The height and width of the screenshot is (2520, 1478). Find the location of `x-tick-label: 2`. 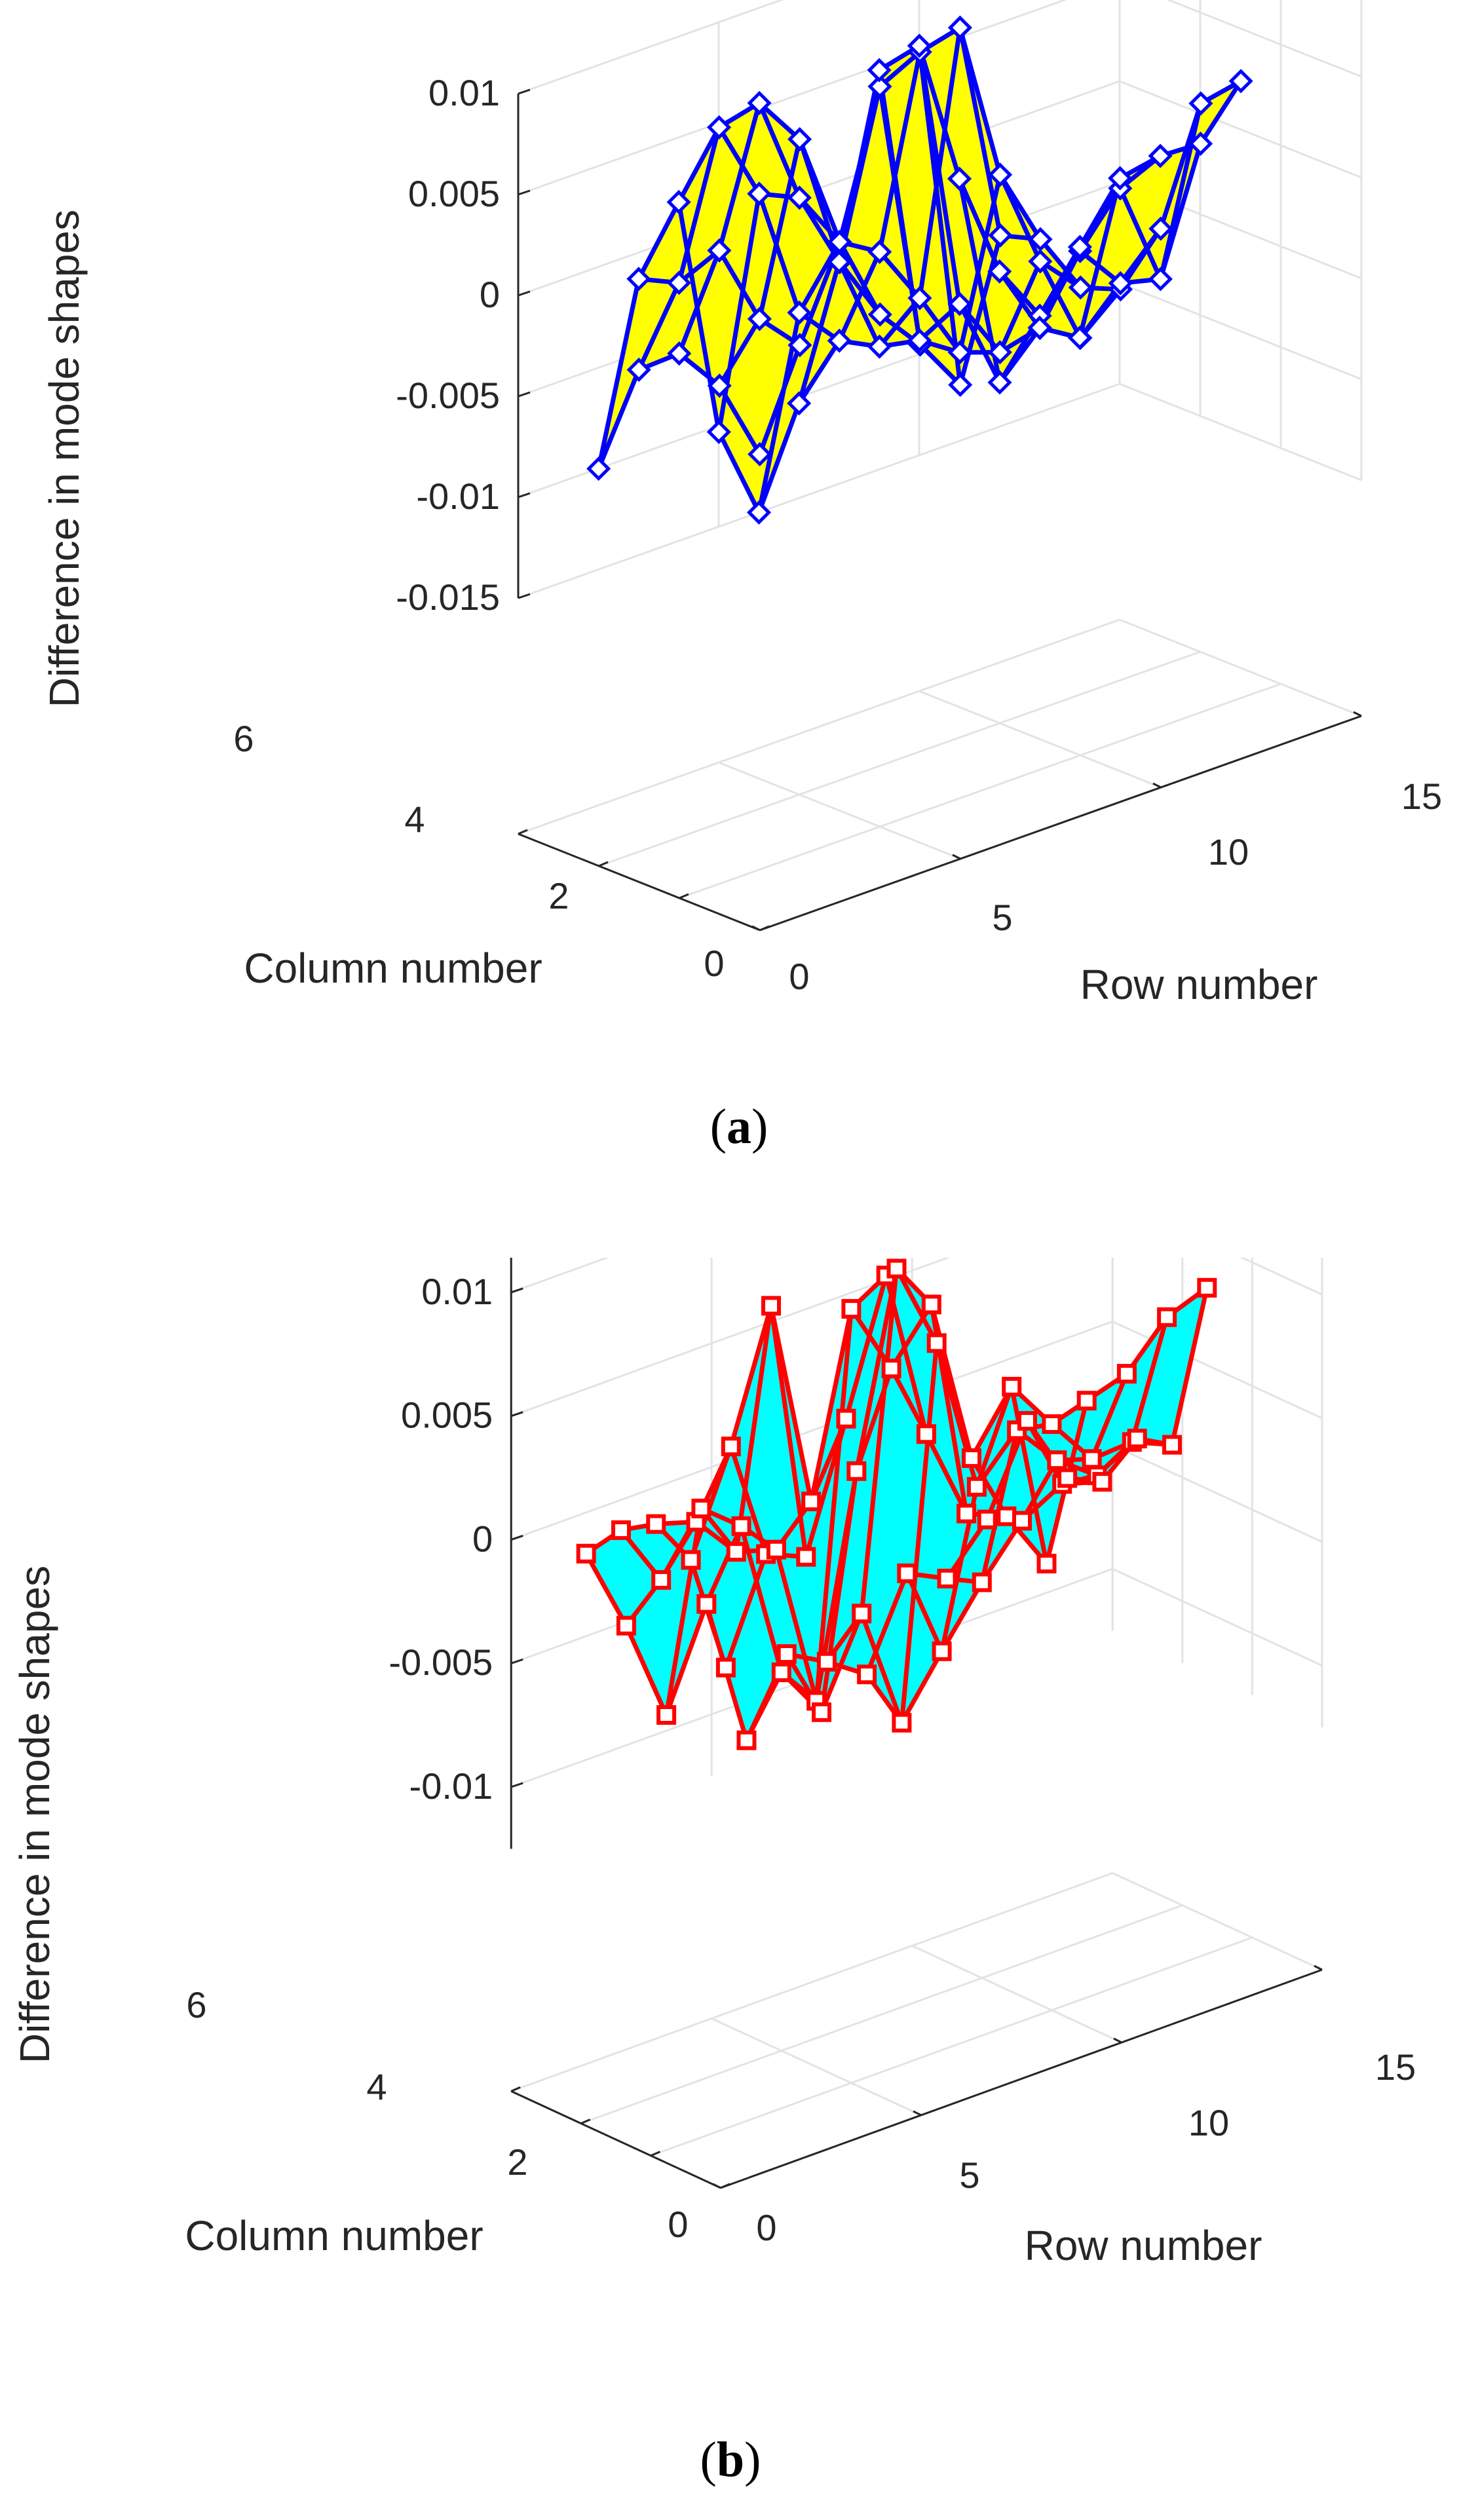

x-tick-label: 2 is located at coordinates (558, 895).